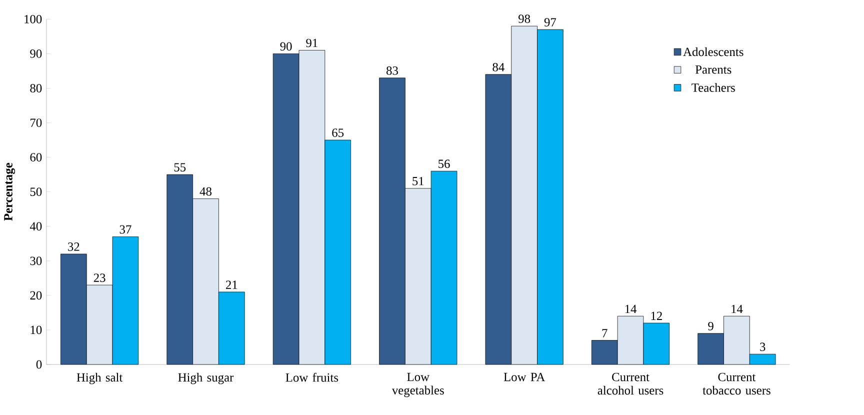 The width and height of the screenshot is (864, 415). I want to click on data-label: 97, so click(550, 22).